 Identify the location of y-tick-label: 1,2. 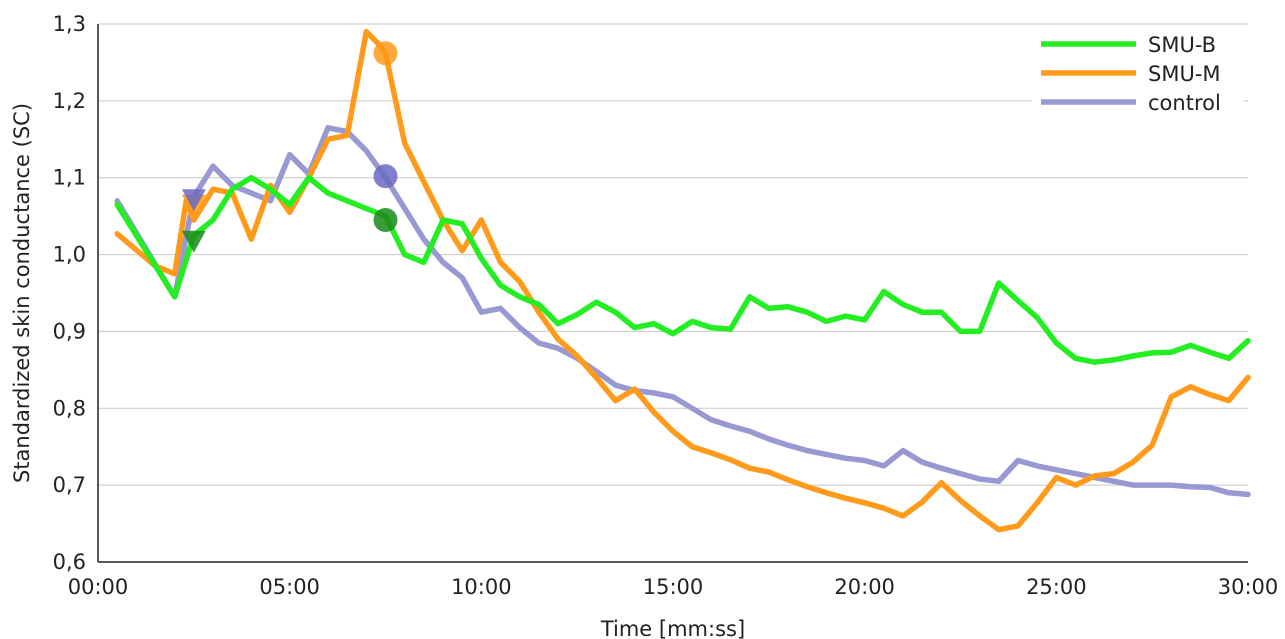
(69, 101).